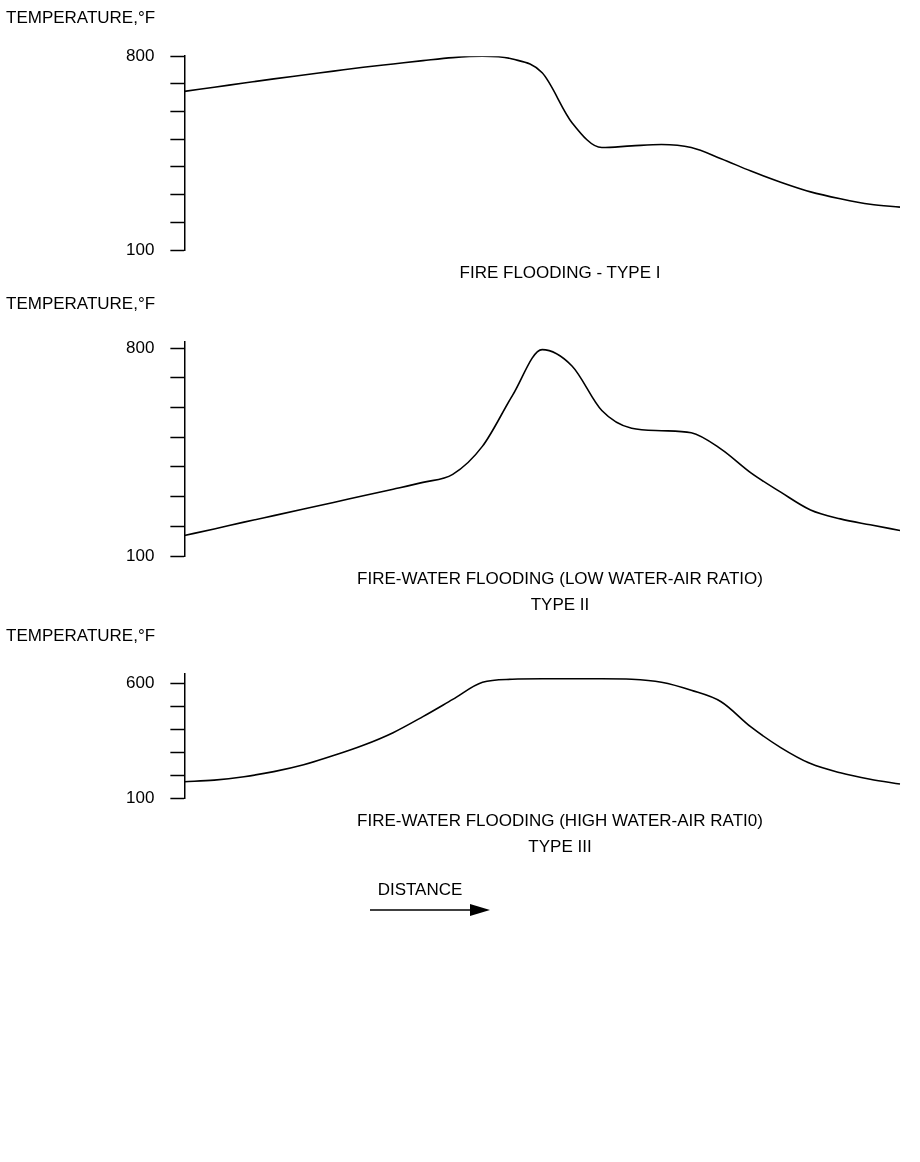  I want to click on text: FIRE-WATER FLOODING (LOW WATER-AIR RATIO), so click(560, 578).